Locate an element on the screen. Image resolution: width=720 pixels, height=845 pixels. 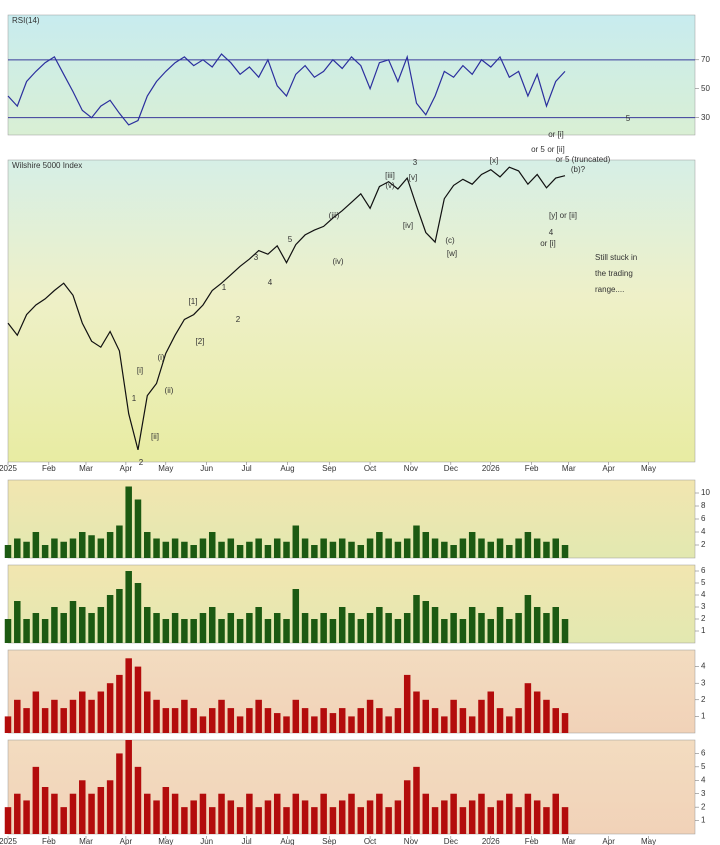
wave-label: [x] is located at coordinates (494, 160).